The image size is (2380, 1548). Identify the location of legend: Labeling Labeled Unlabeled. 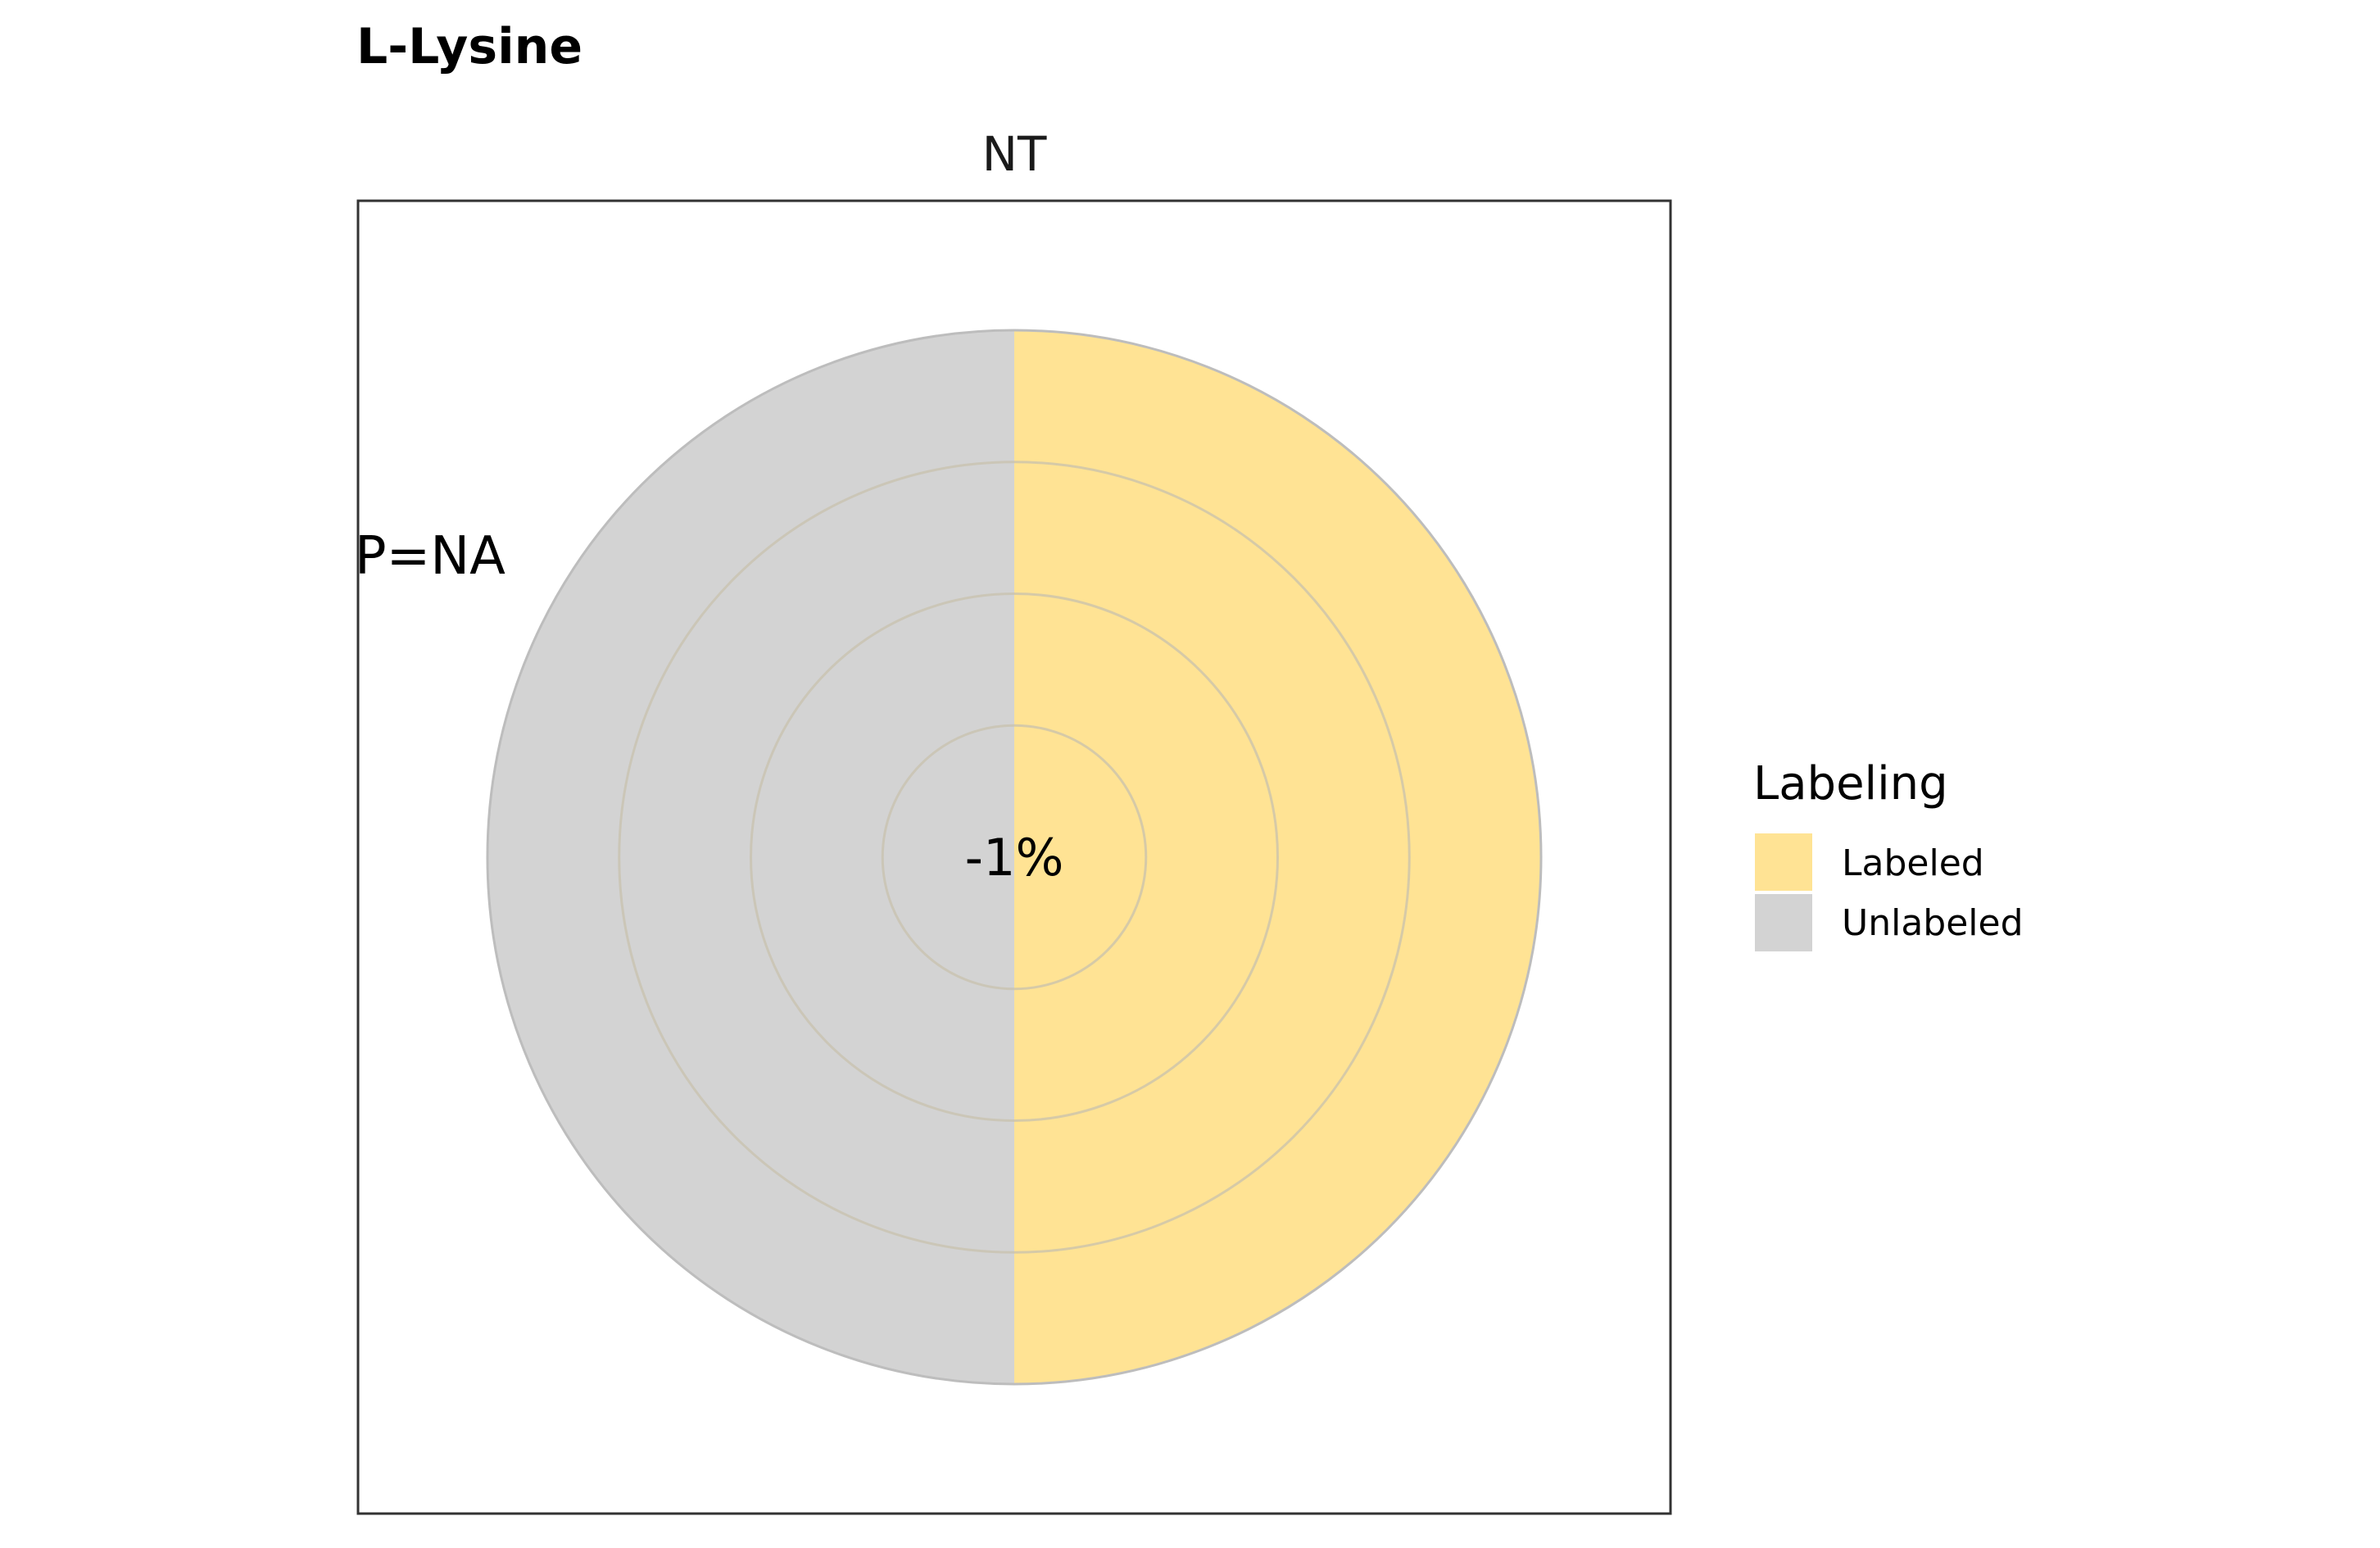
(1889, 854).